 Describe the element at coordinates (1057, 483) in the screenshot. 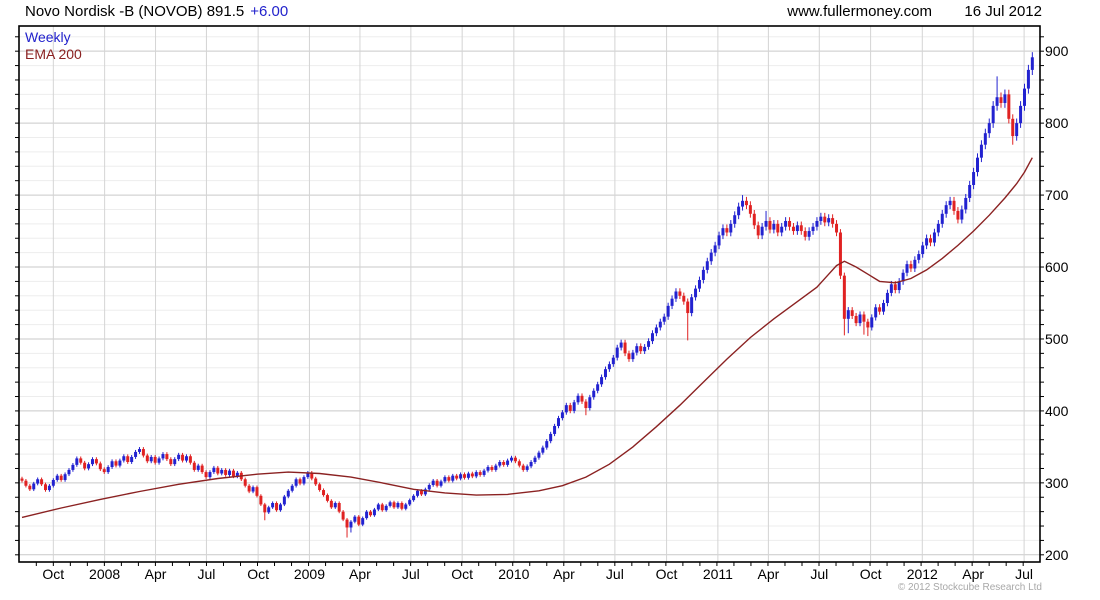

I see `y-axis-label: 300` at that location.